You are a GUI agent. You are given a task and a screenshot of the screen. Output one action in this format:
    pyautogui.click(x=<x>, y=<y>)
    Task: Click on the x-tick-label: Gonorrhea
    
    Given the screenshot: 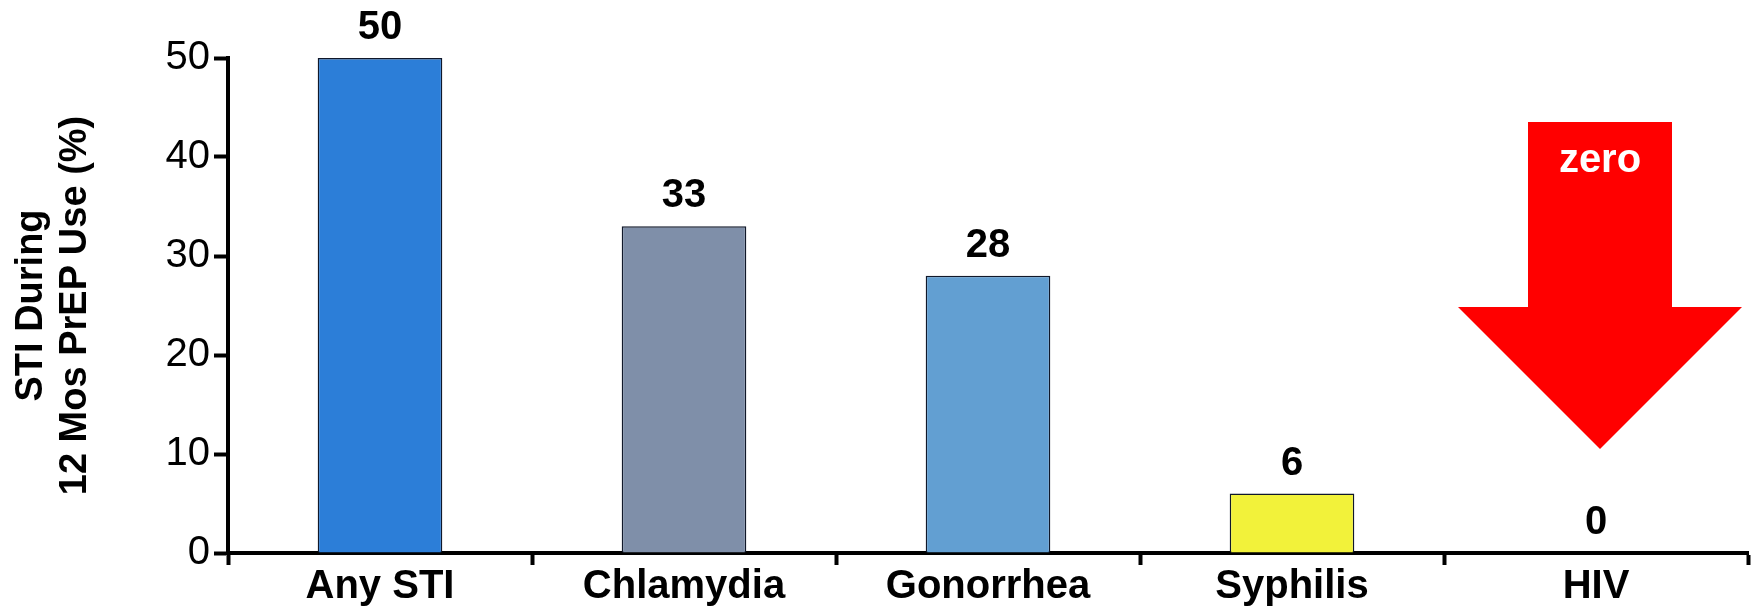 What is the action you would take?
    pyautogui.click(x=988, y=584)
    